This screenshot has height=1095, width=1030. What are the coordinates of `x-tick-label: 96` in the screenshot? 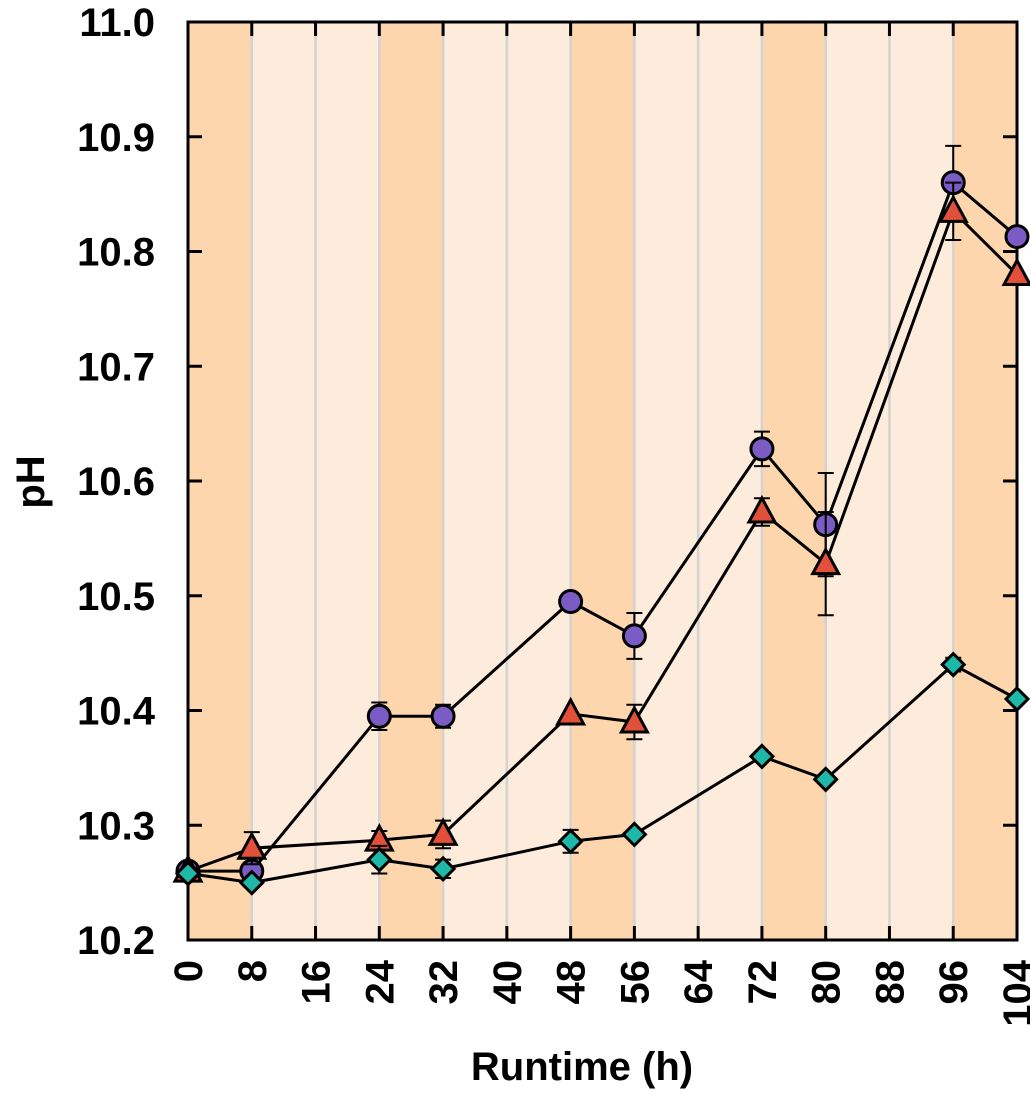 It's located at (954, 982).